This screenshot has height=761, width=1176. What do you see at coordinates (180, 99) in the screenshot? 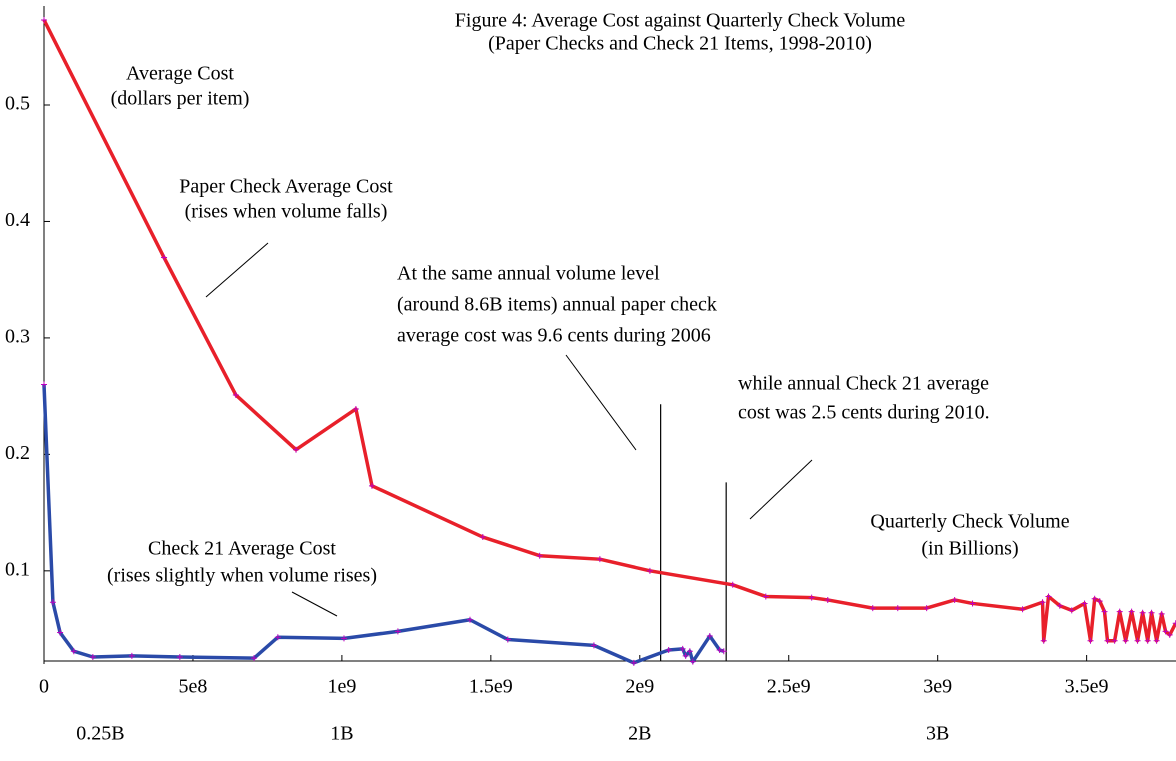
I see `y-axis-label: (dollars per item)` at bounding box center [180, 99].